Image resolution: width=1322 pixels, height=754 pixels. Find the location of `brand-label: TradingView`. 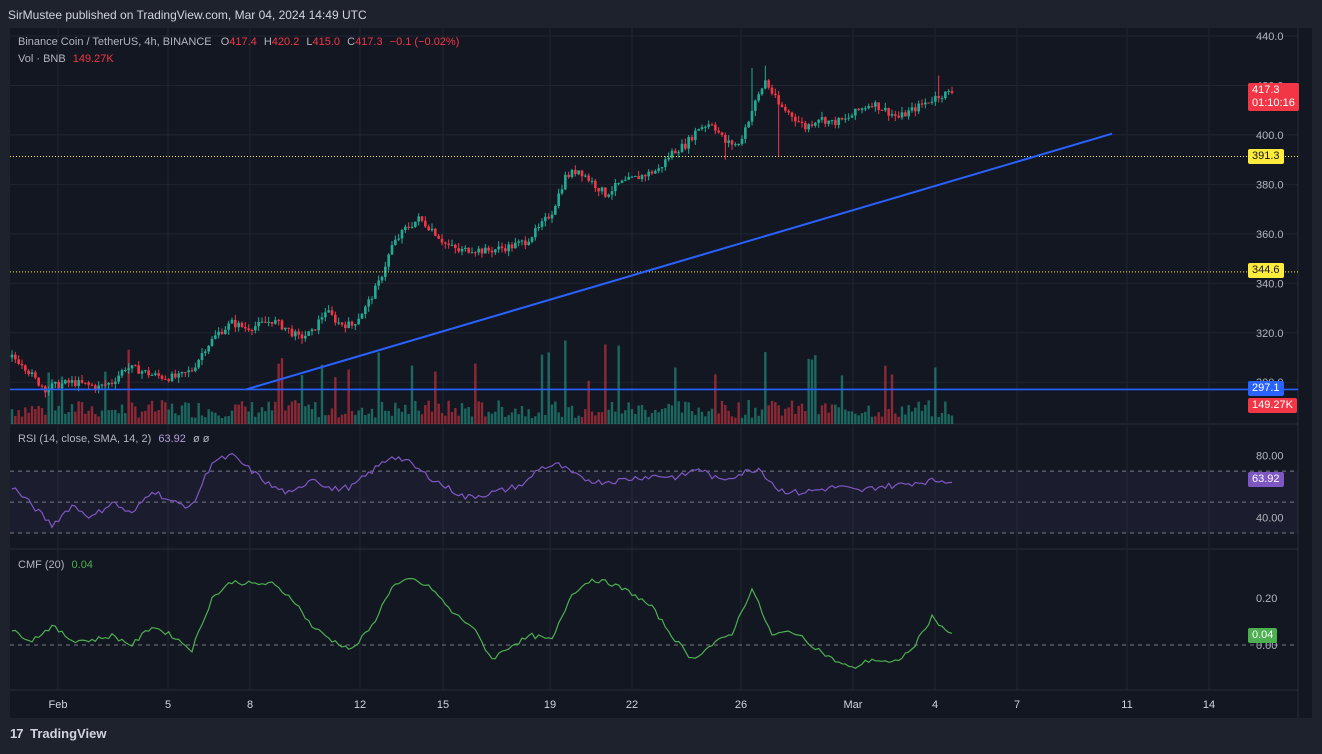

brand-label: TradingView is located at coordinates (68, 733).